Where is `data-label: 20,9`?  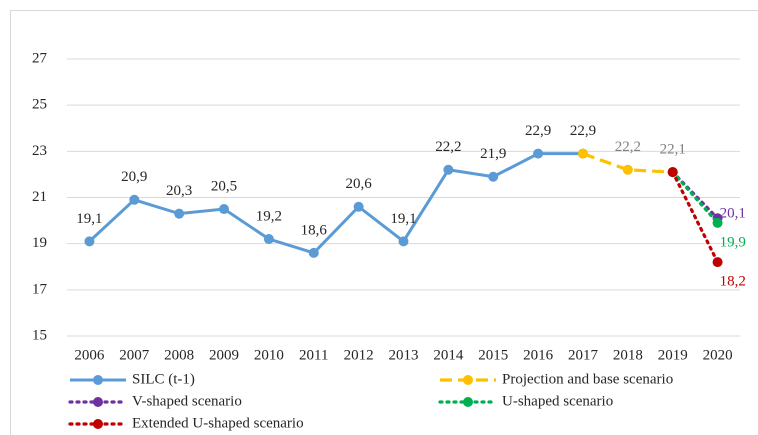 data-label: 20,9 is located at coordinates (134, 177).